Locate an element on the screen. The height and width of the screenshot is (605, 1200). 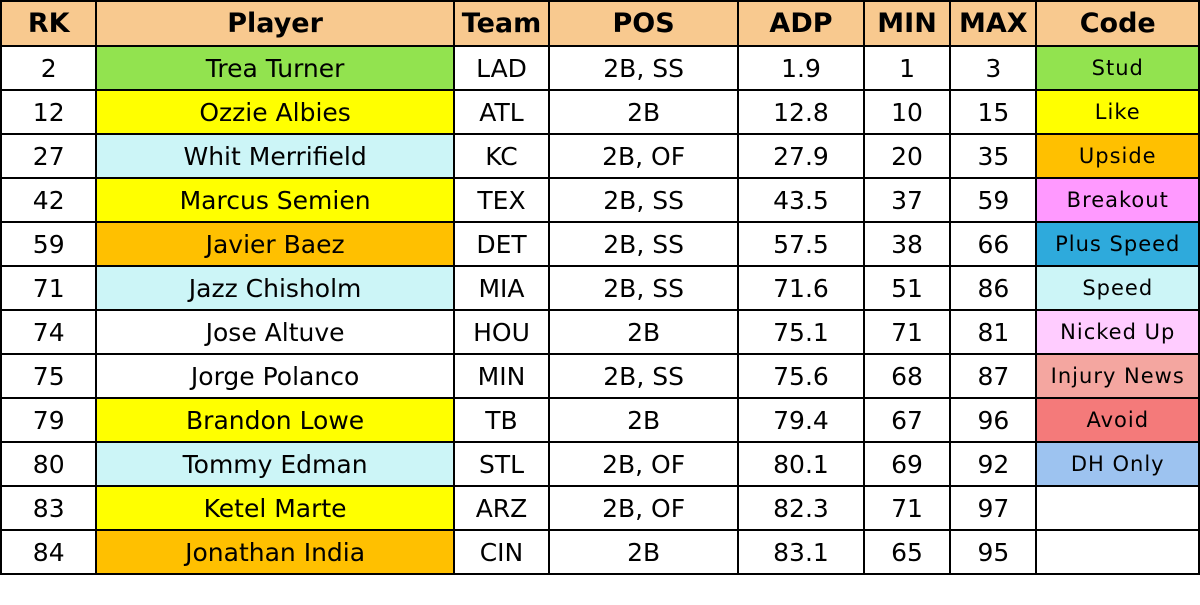
header-pos: POS is located at coordinates (644, 23).